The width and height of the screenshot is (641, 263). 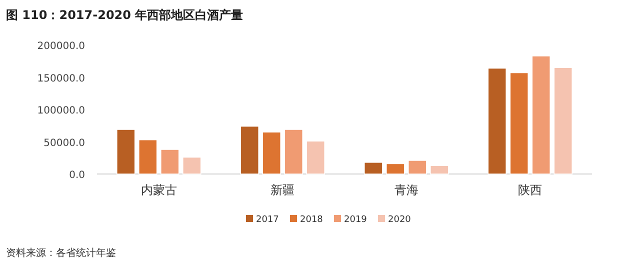 What do you see at coordinates (64, 143) in the screenshot?
I see `y-tick-label: 50000.0` at bounding box center [64, 143].